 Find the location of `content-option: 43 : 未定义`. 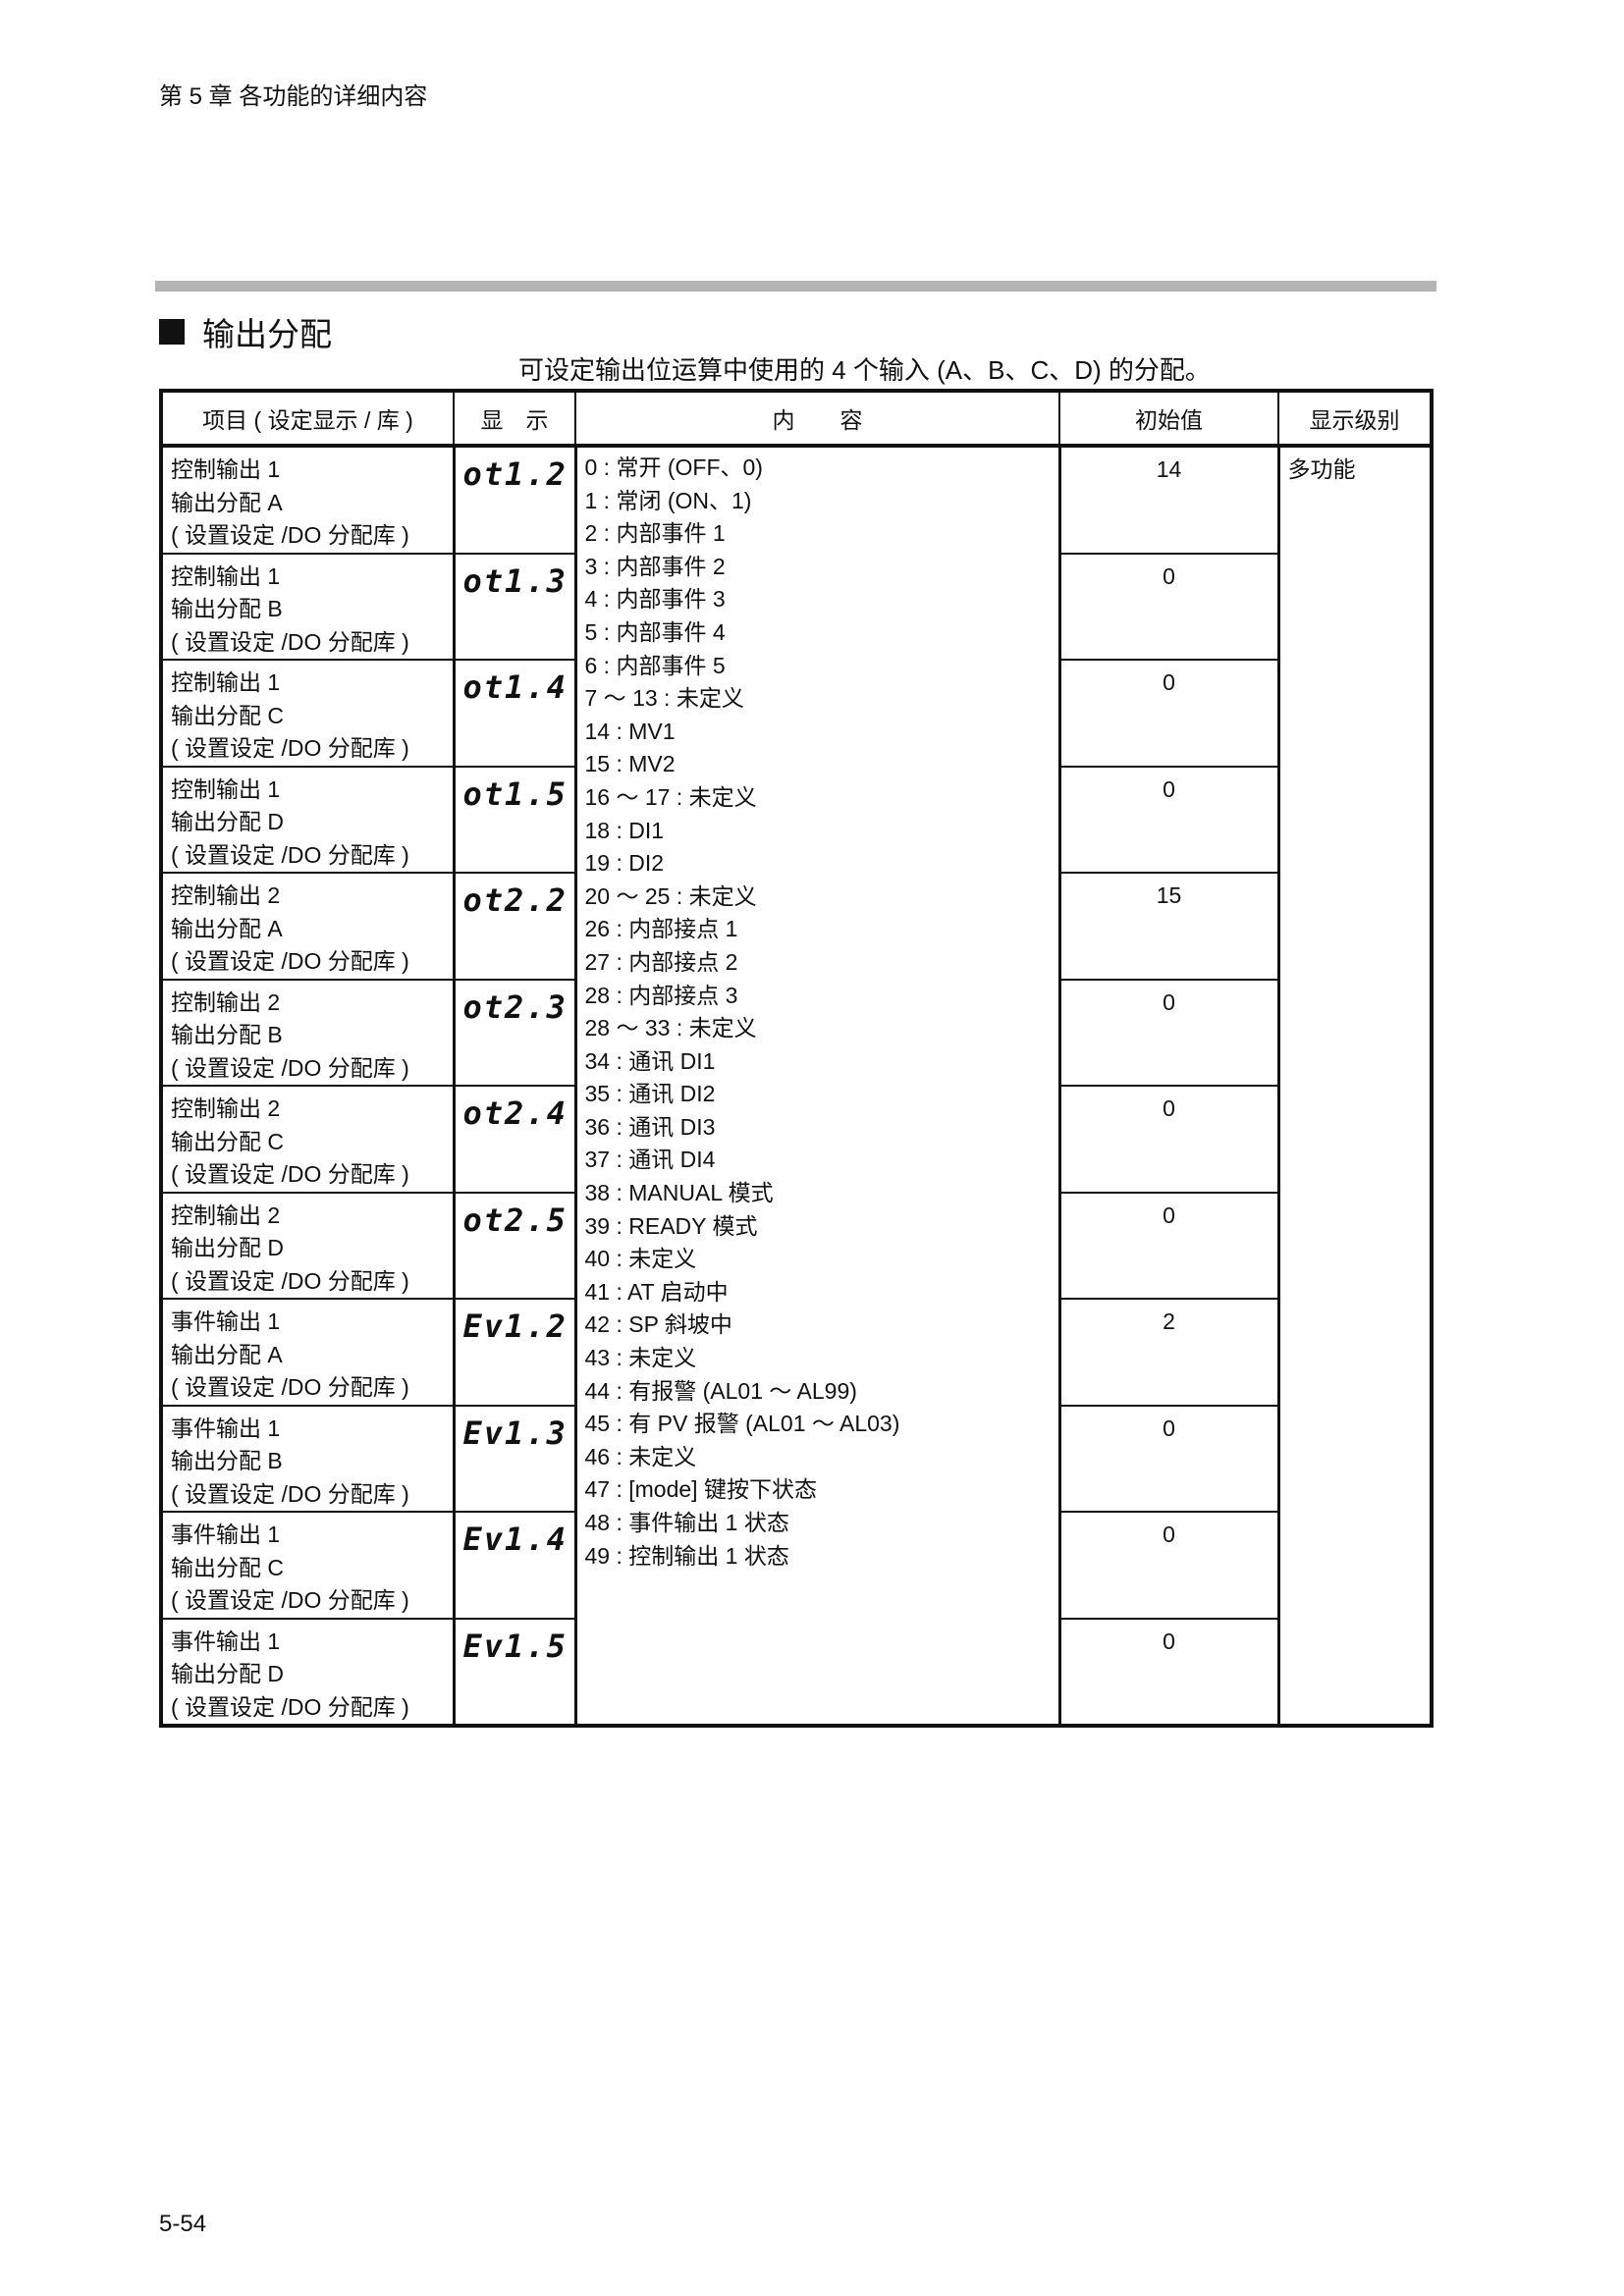

content-option: 43 : 未定义 is located at coordinates (640, 1358).